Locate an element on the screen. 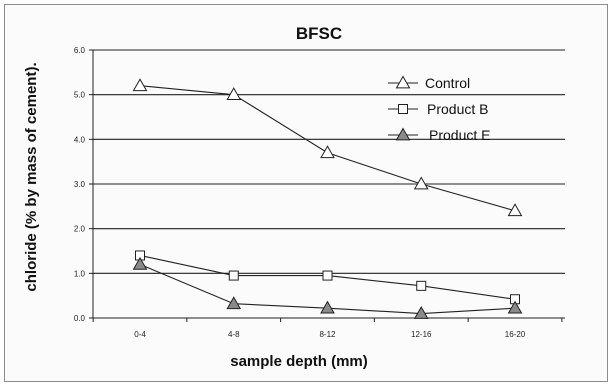 The height and width of the screenshot is (388, 614). chart-title: BFSC is located at coordinates (319, 33).